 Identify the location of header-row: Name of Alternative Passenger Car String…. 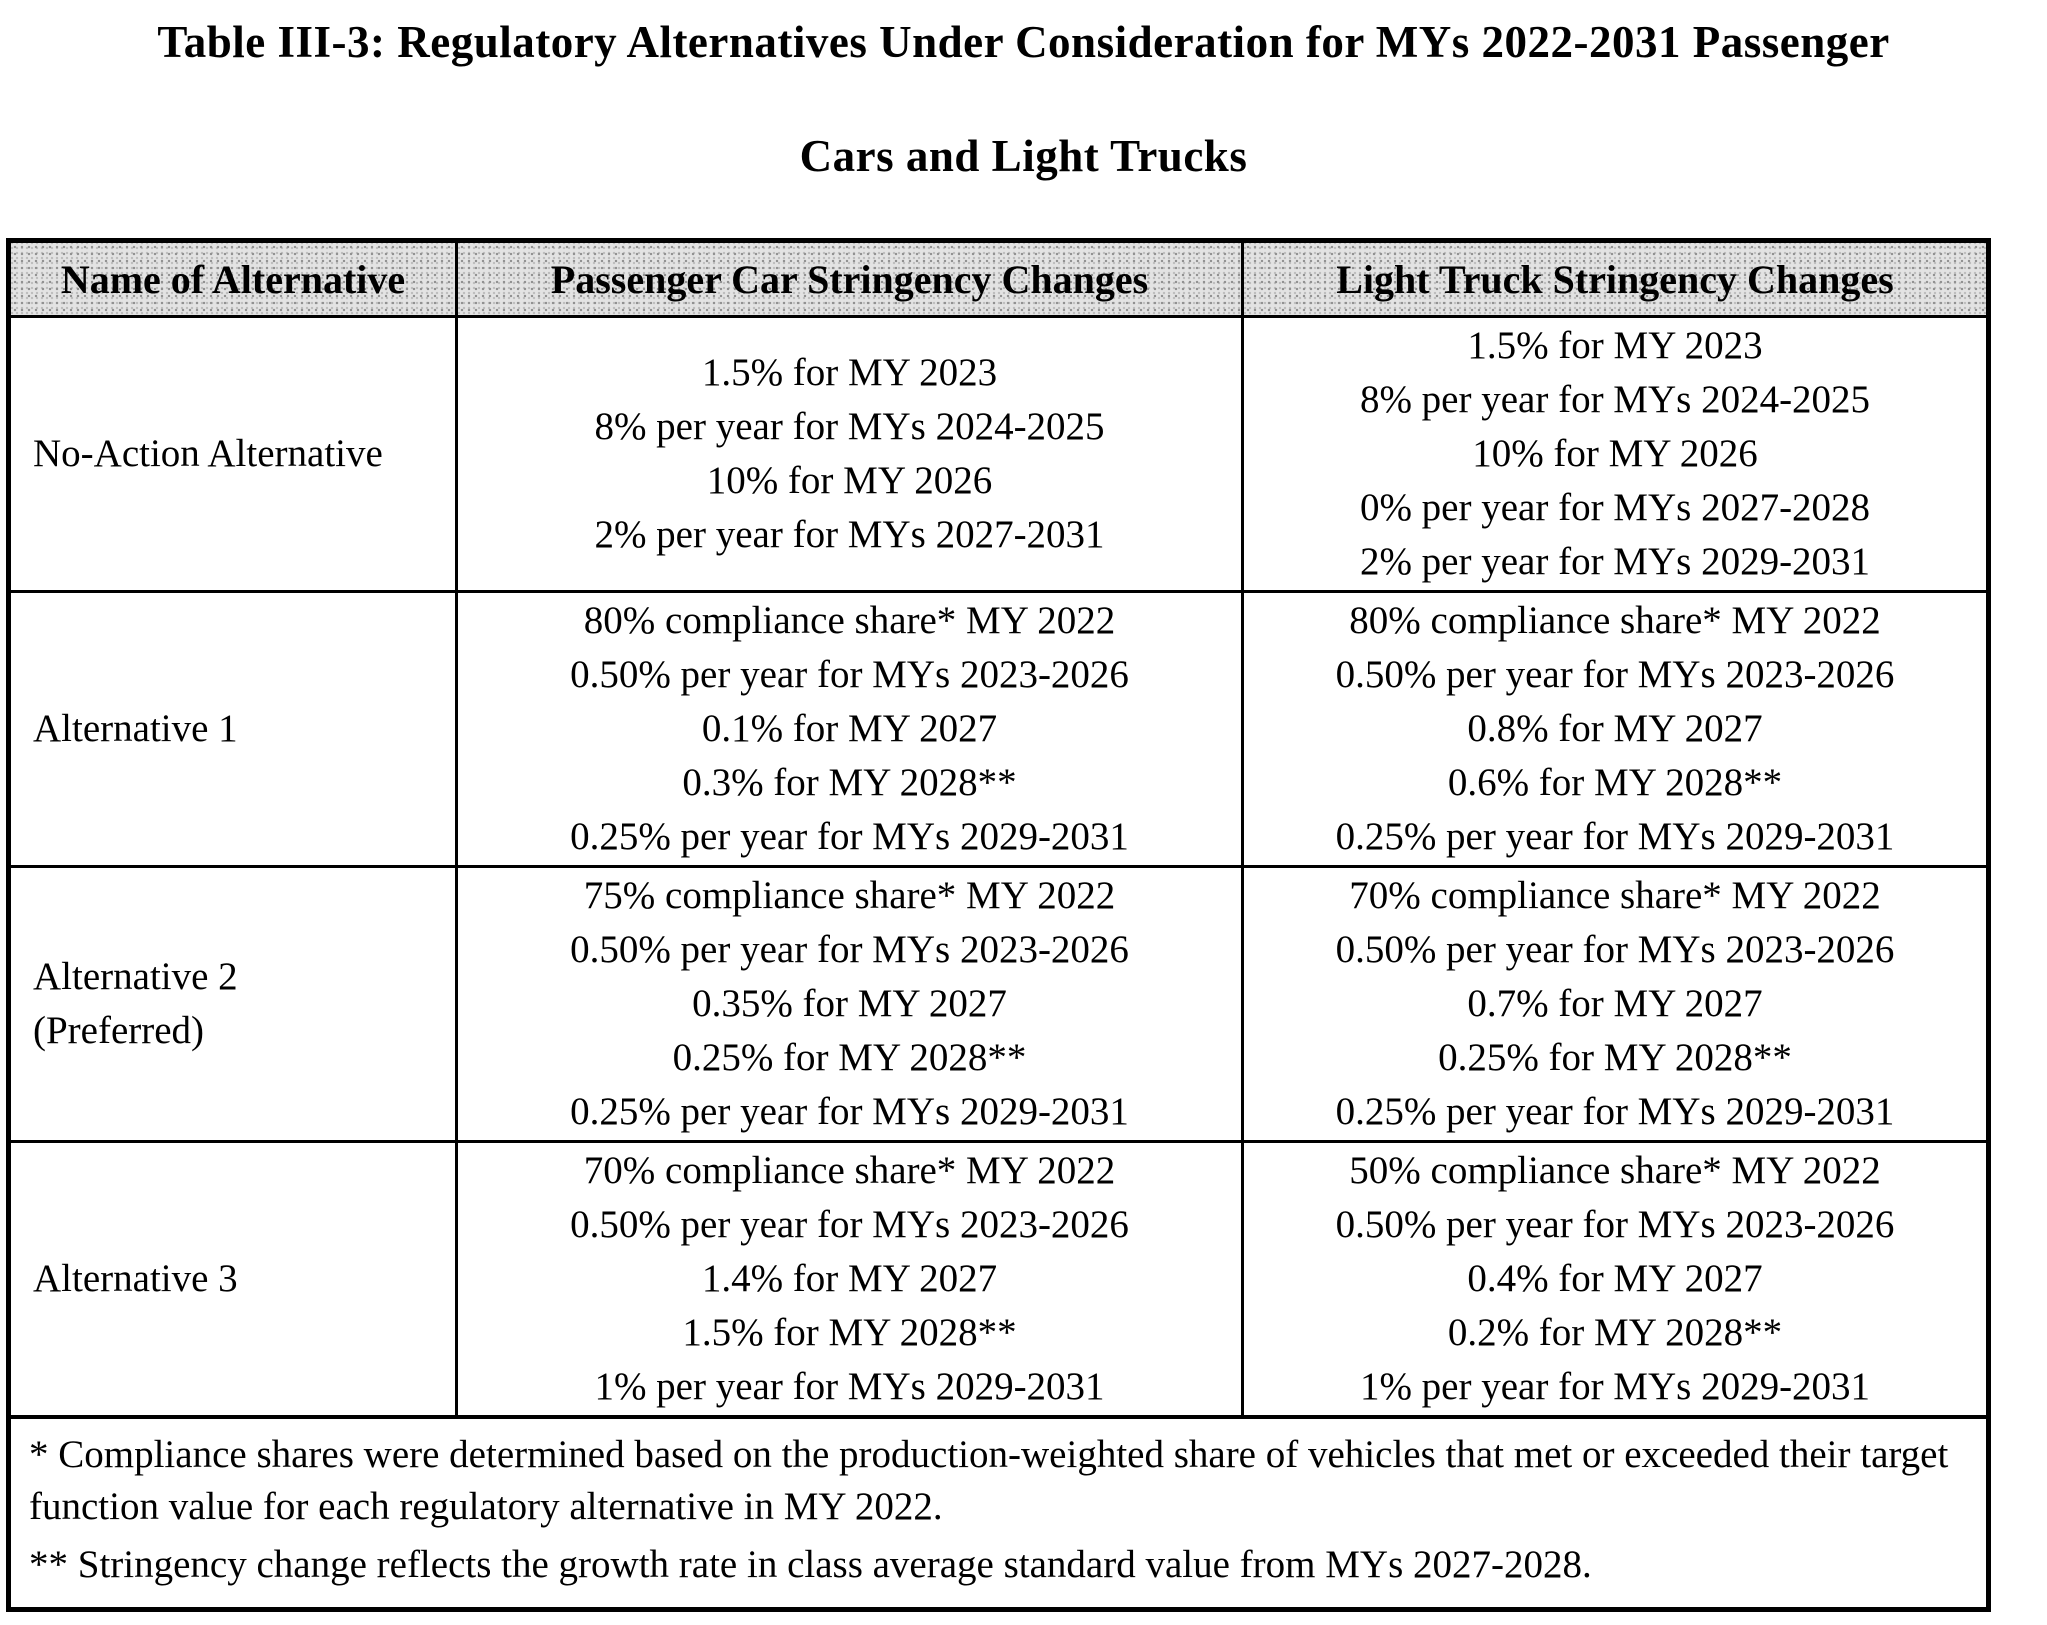
(998, 278).